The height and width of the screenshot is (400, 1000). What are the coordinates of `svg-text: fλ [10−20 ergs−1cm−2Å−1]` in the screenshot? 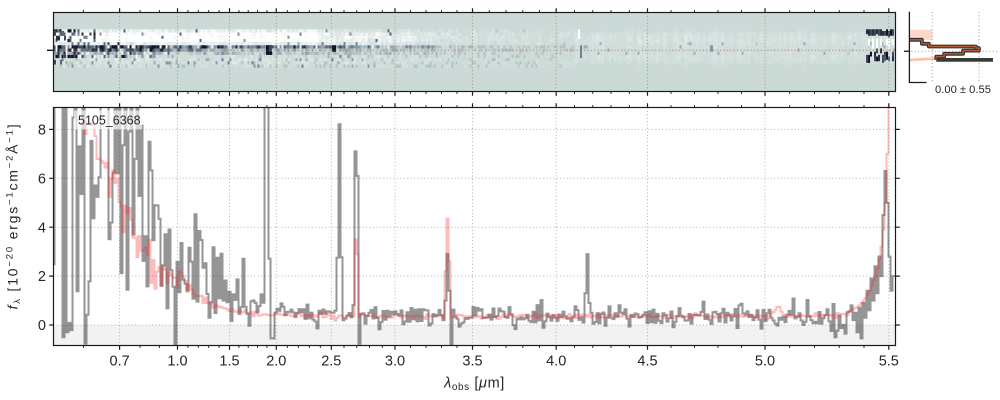 It's located at (14, 216).